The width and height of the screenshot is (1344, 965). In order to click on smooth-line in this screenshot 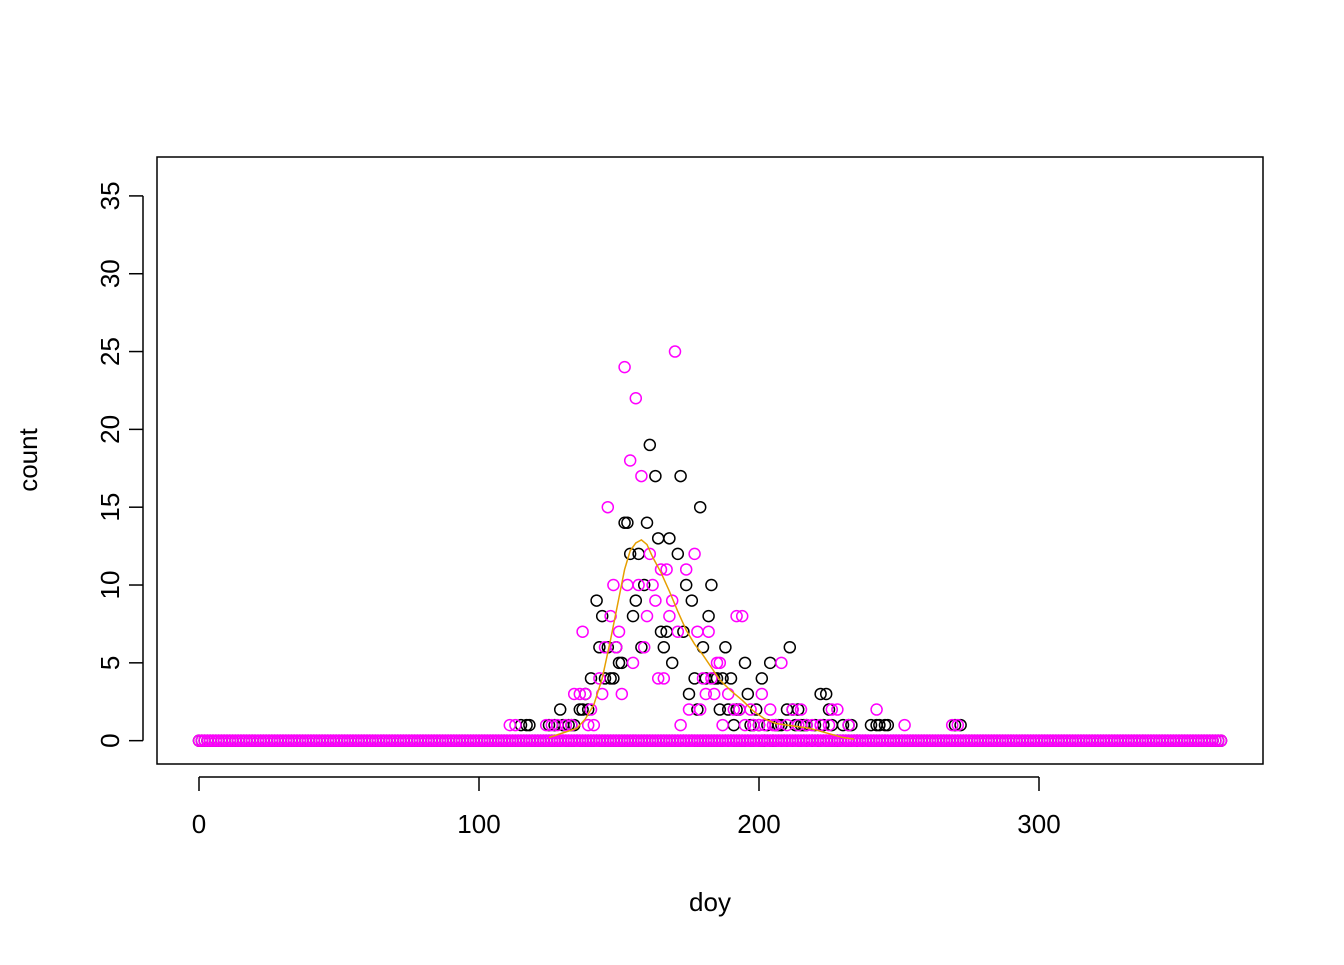, I will do `click(701, 639)`.